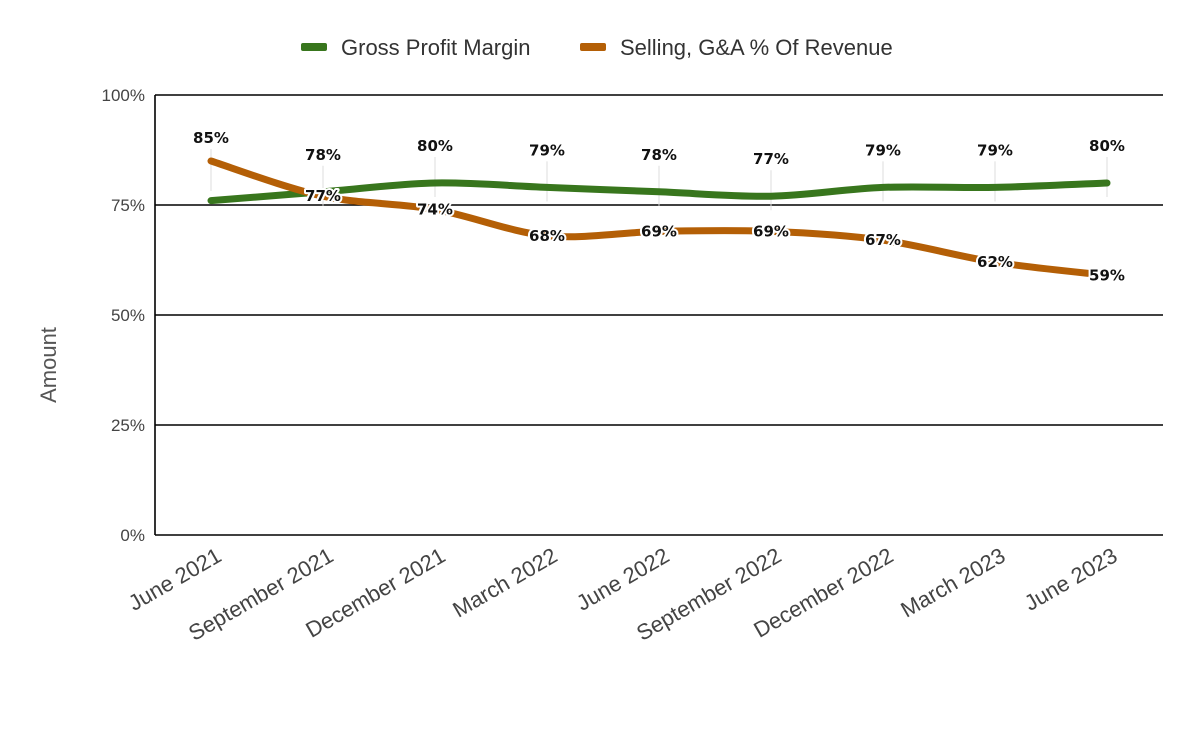 The height and width of the screenshot is (747, 1200). What do you see at coordinates (211, 138) in the screenshot?
I see `data-label-selling-g-a-of-revenue: 85%` at bounding box center [211, 138].